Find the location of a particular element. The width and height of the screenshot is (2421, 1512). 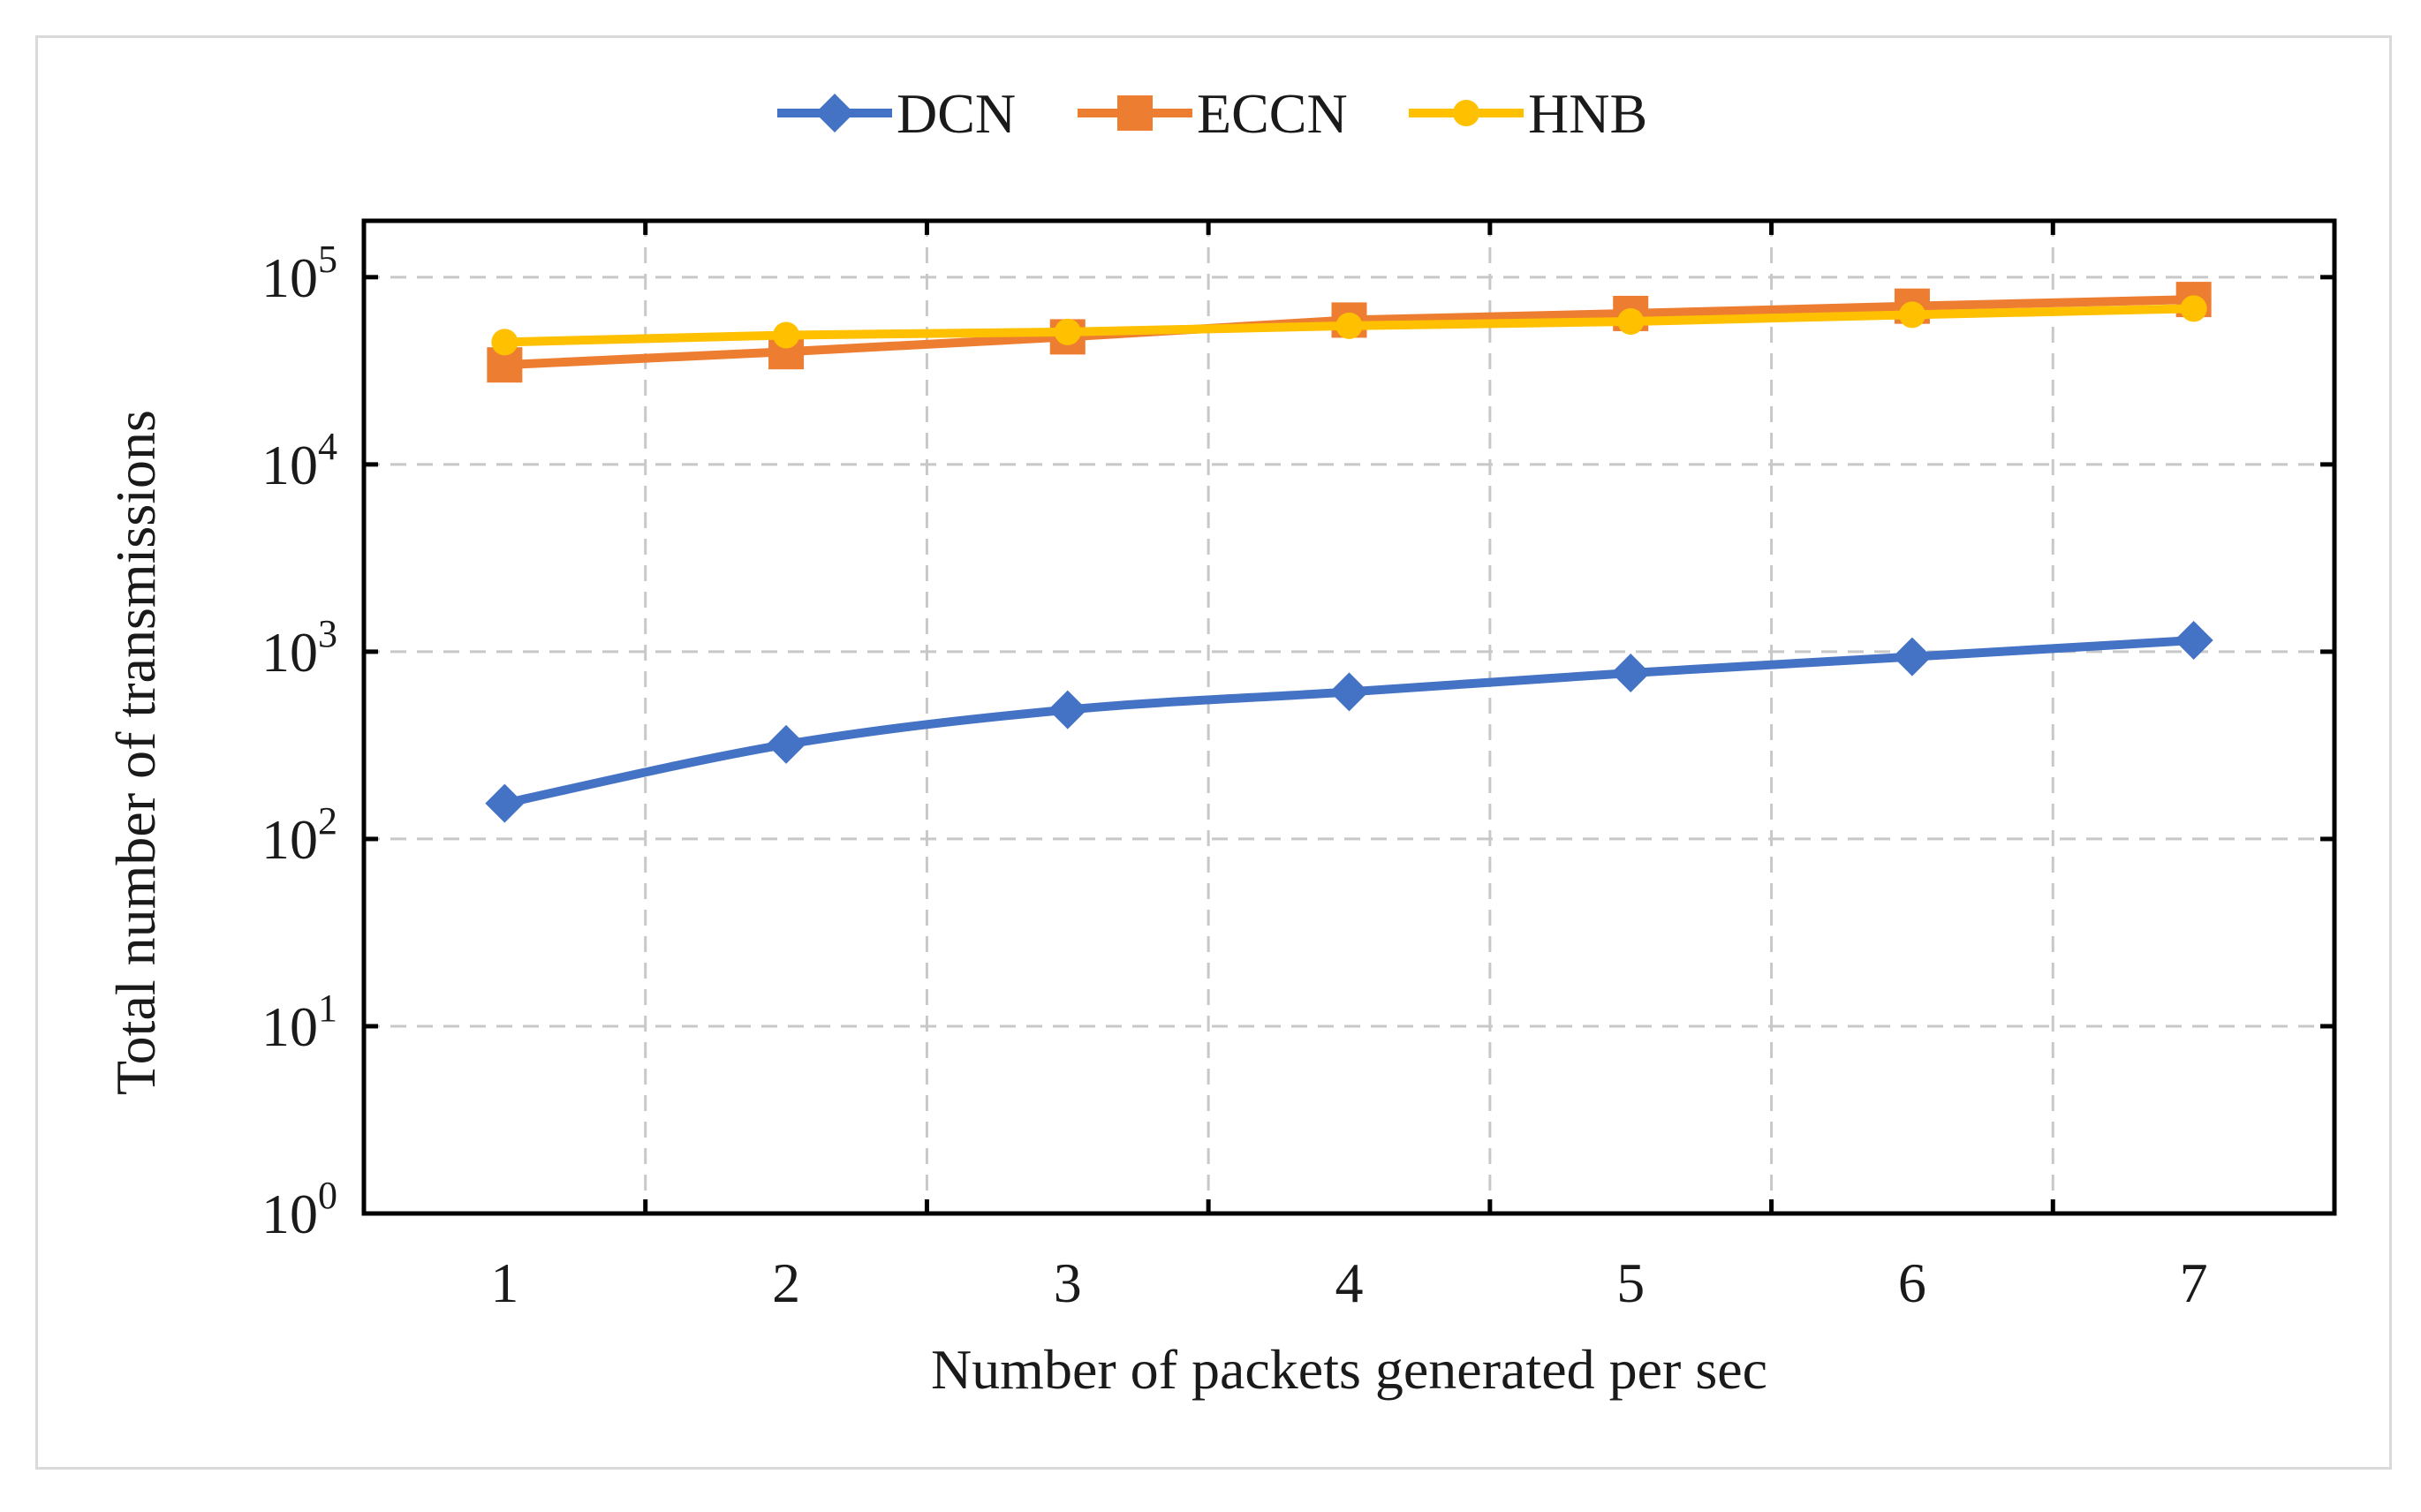

y-tick-label: 10² is located at coordinates (299, 835).